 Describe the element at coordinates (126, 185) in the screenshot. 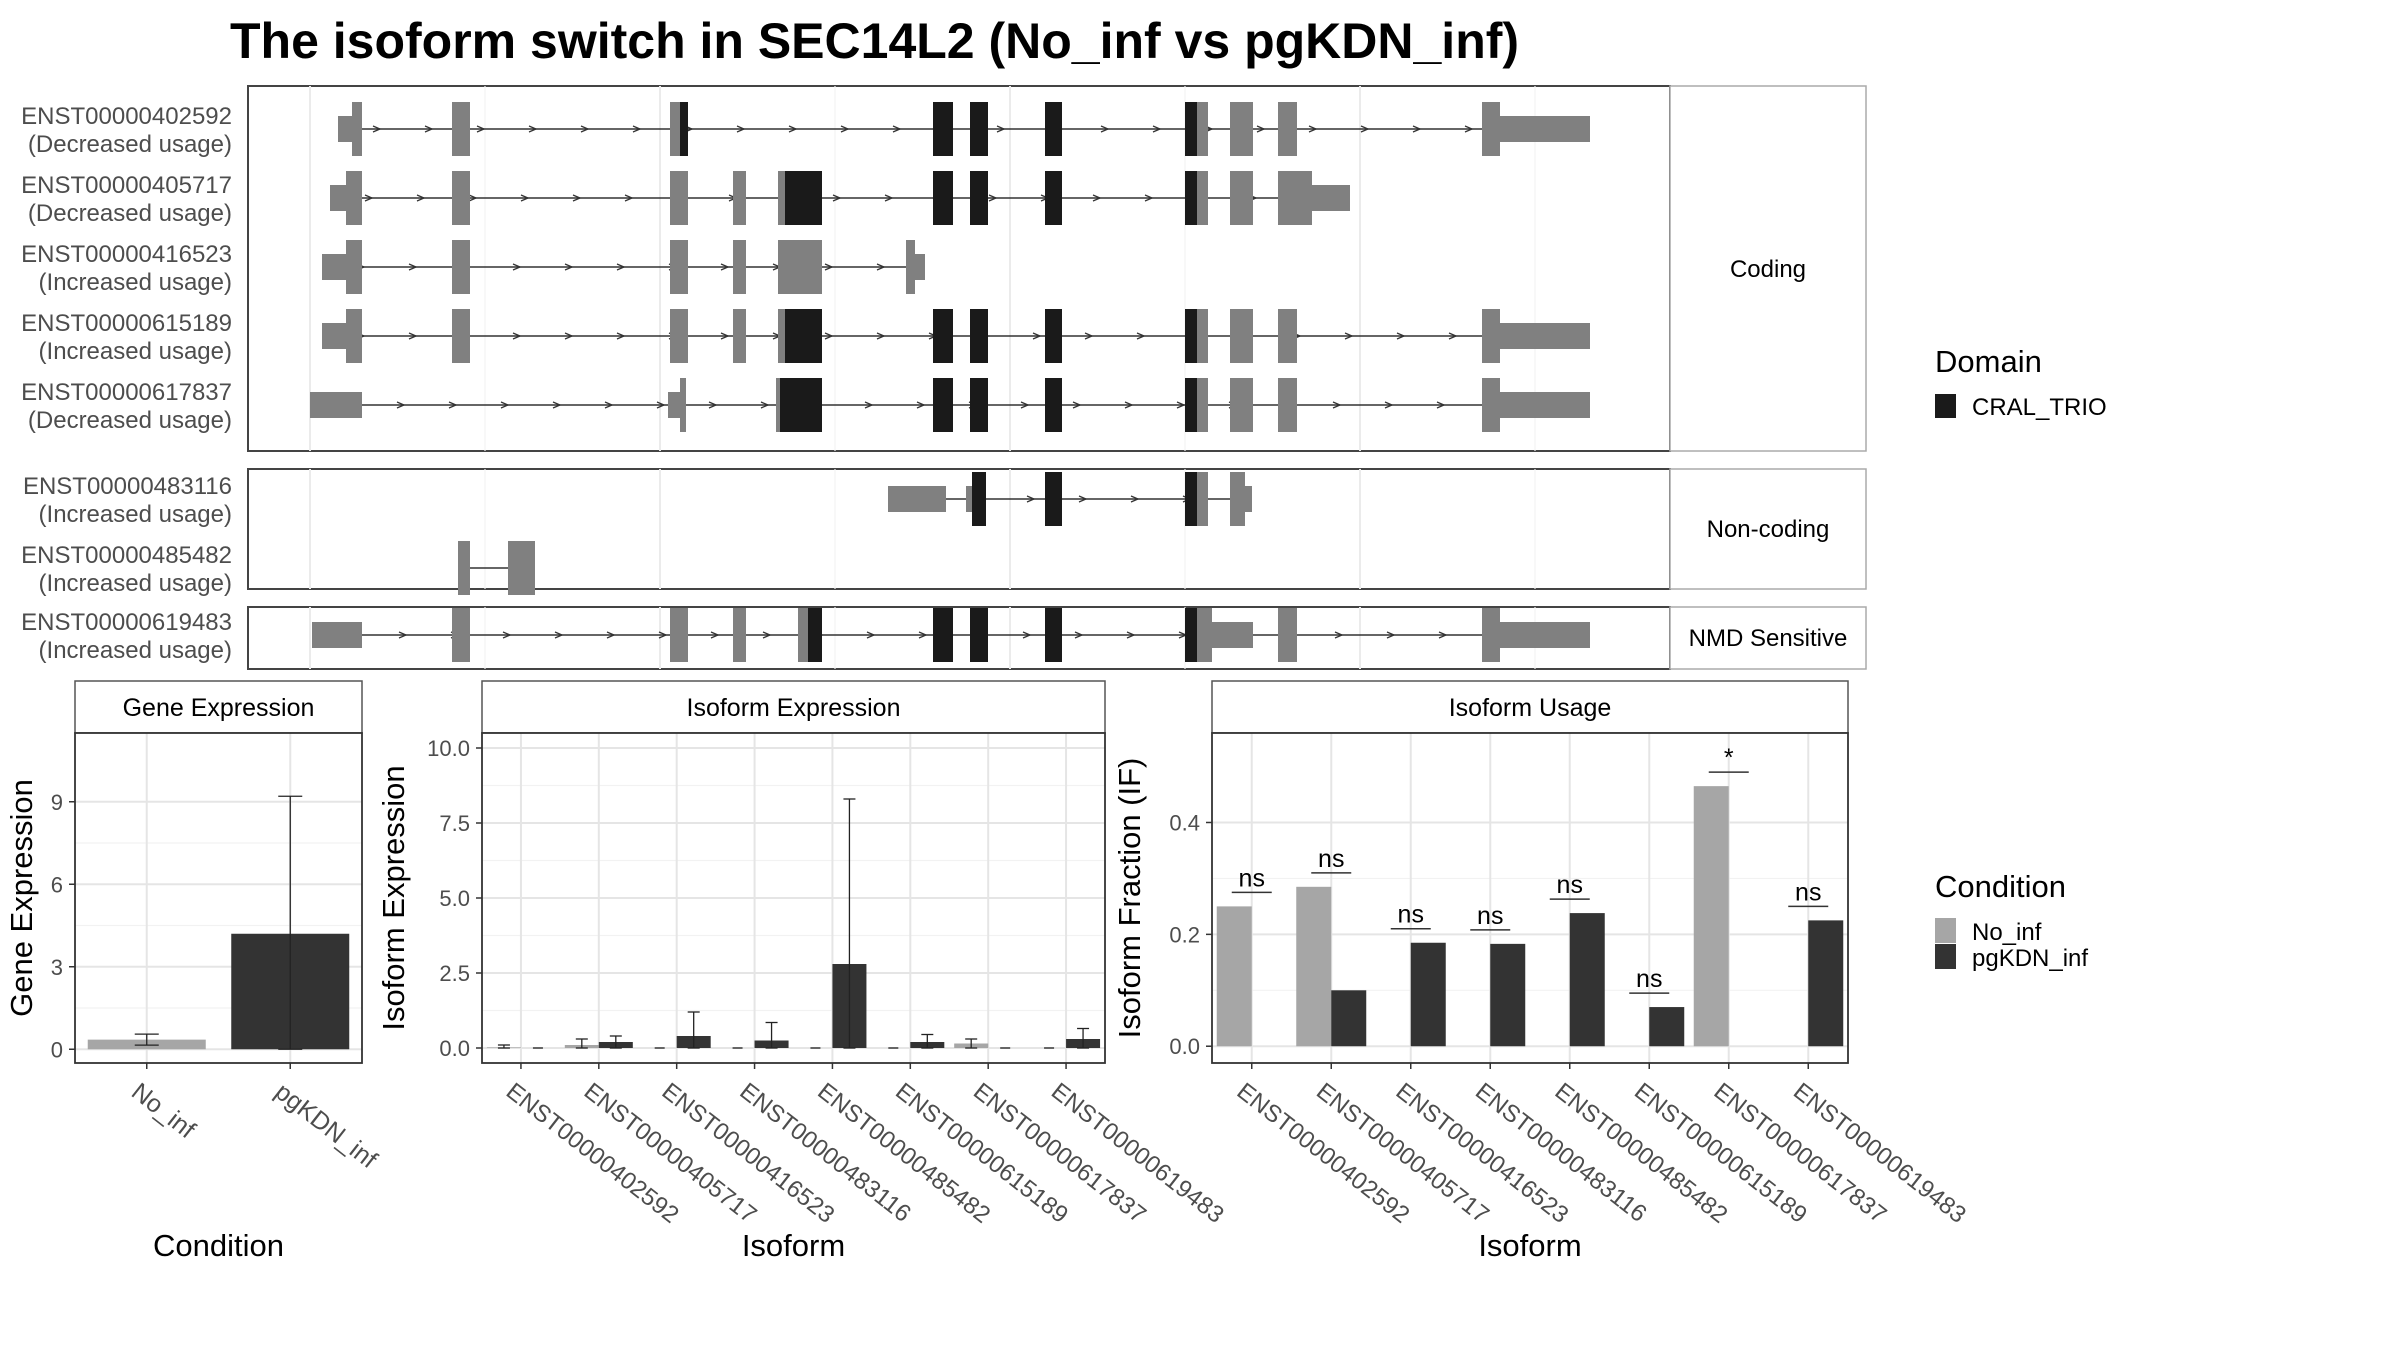

I see `transcript-id: ENST00000405717` at that location.